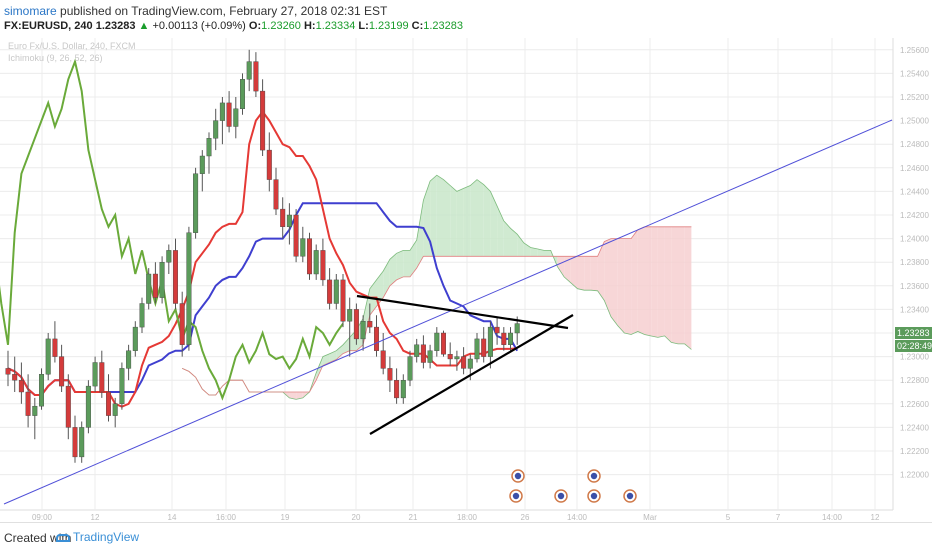 The height and width of the screenshot is (550, 932). I want to click on tradingview-cloud-icon, so click(63, 537).